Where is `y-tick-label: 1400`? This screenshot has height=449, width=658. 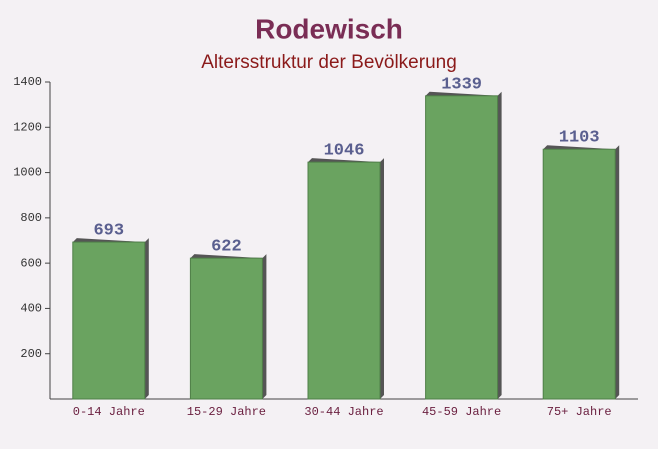
y-tick-label: 1400 is located at coordinates (27, 82).